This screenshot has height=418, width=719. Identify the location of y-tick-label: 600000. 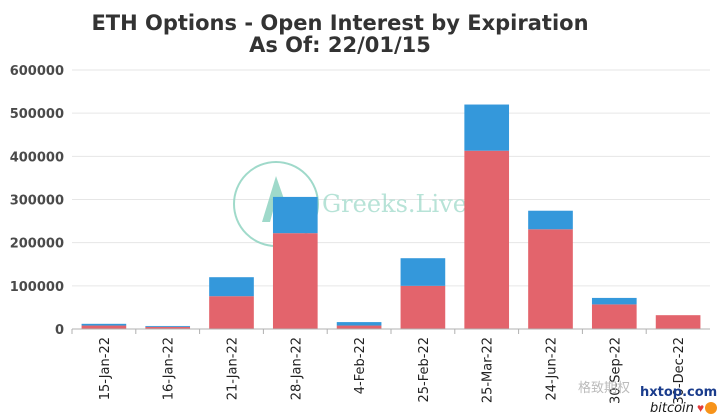
(37, 71).